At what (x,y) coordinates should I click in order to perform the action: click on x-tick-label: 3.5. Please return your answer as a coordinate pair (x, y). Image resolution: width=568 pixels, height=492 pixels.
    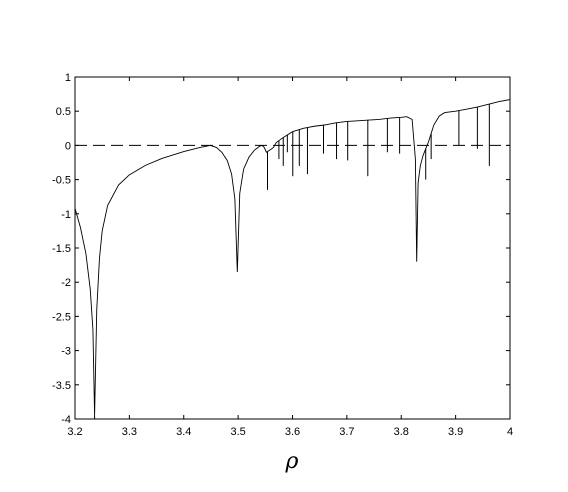
    Looking at the image, I should click on (237, 432).